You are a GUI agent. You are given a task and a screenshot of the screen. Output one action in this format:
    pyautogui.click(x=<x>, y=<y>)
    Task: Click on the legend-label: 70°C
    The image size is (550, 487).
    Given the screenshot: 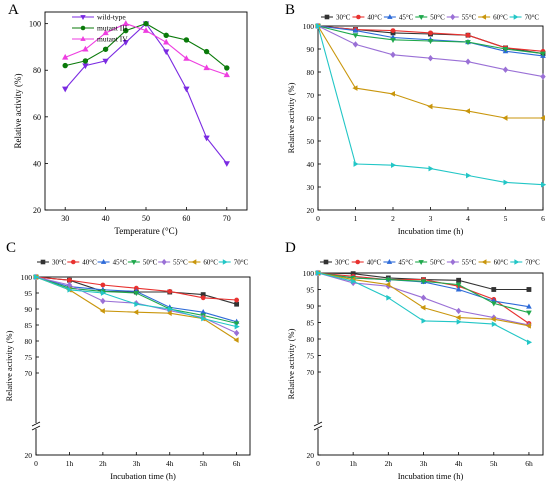 What is the action you would take?
    pyautogui.click(x=532, y=263)
    